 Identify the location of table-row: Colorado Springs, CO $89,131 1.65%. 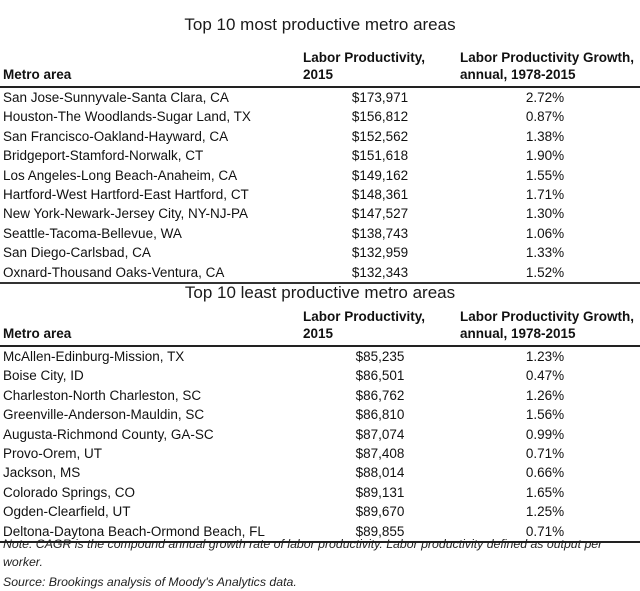
(320, 492).